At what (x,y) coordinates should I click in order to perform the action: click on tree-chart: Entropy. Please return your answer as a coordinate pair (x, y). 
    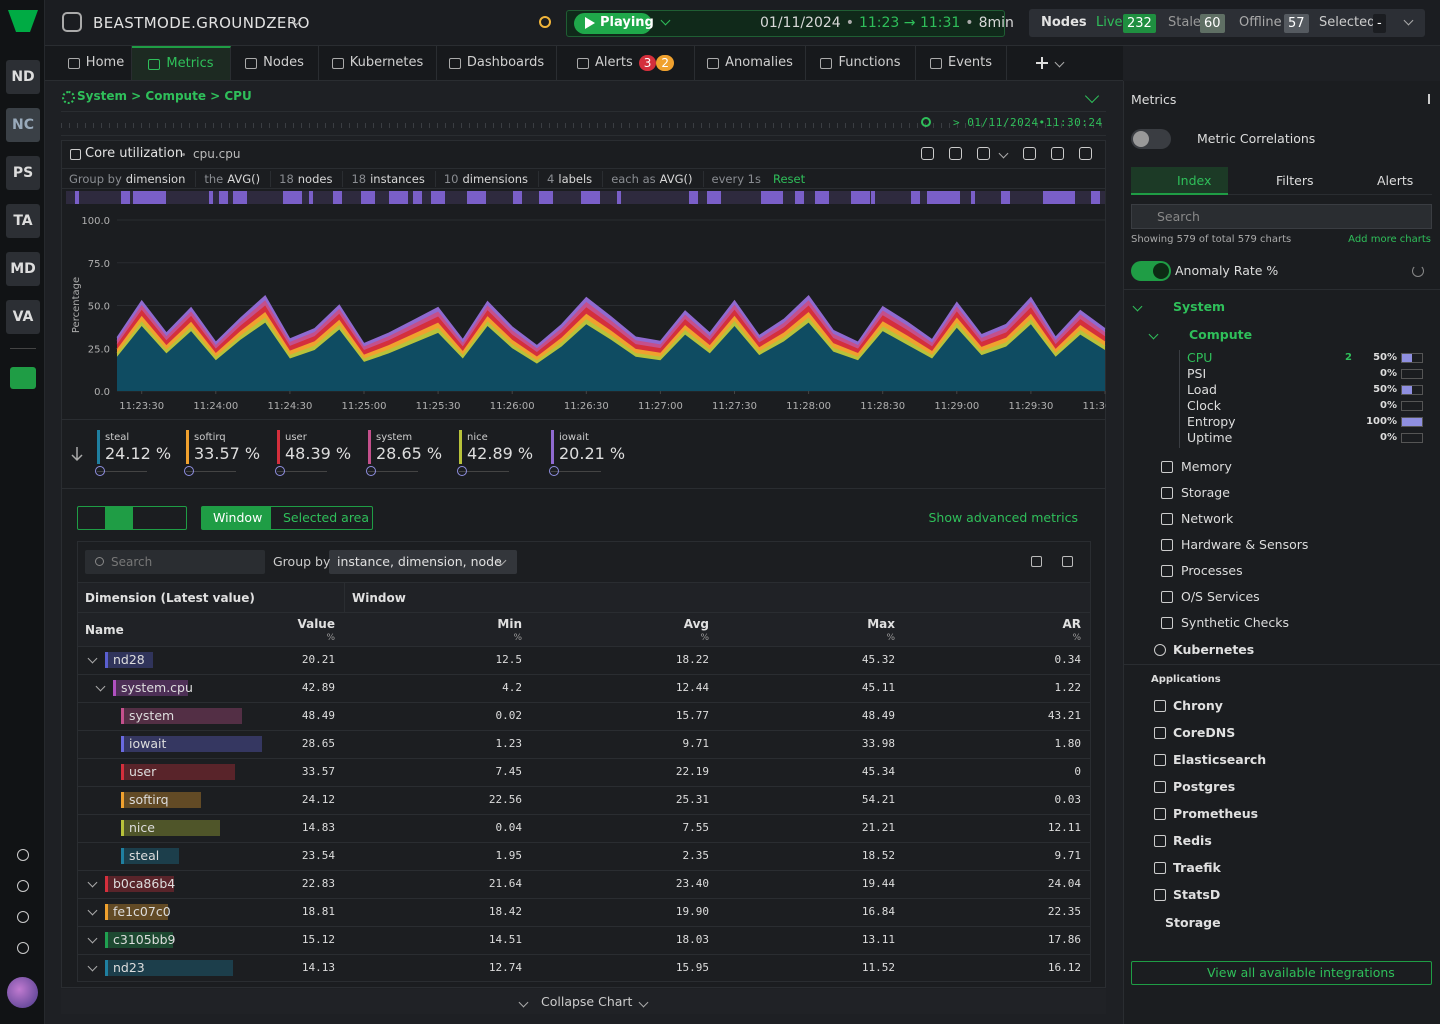
    Looking at the image, I should click on (1211, 421).